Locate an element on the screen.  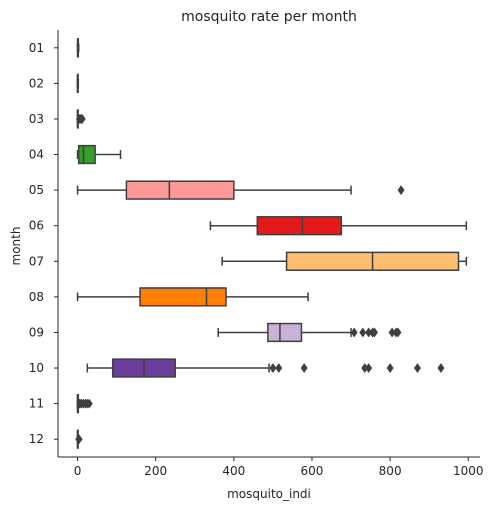
y-tick-label: 10 is located at coordinates (36, 368).